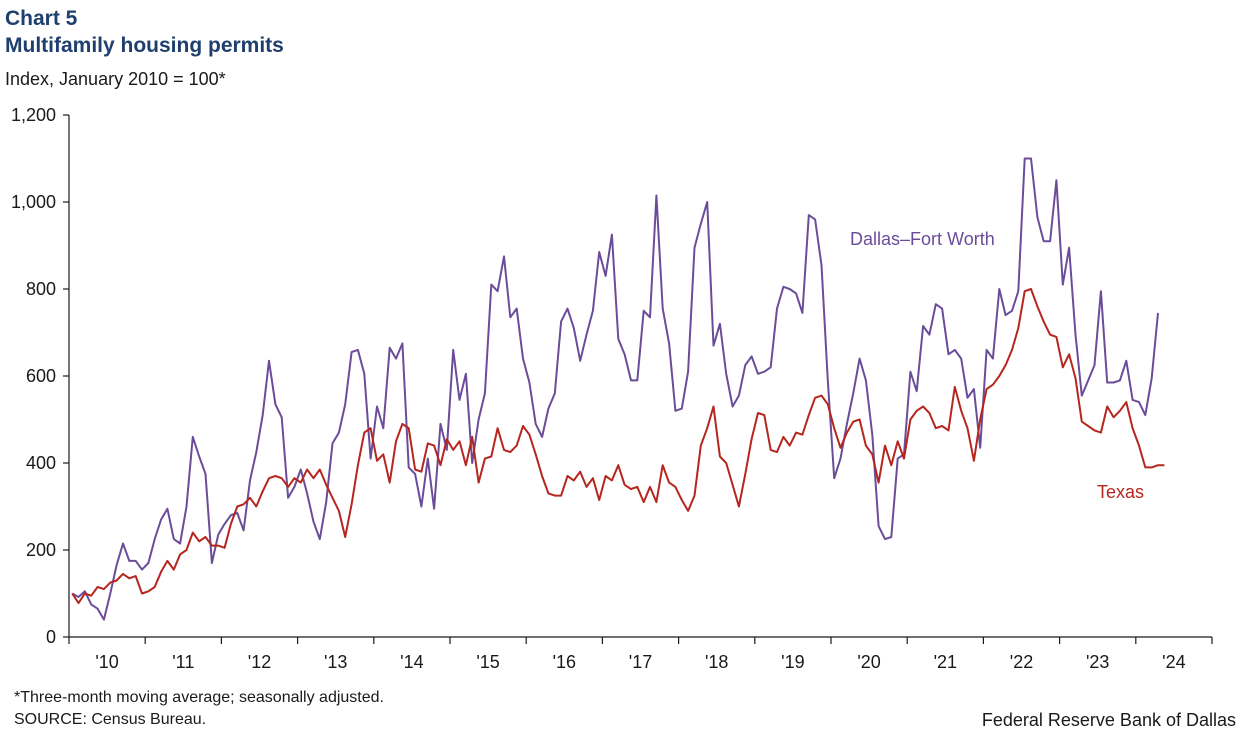 This screenshot has height=734, width=1244. Describe the element at coordinates (144, 45) in the screenshot. I see `chart-title: Multifamily housing permits` at that location.